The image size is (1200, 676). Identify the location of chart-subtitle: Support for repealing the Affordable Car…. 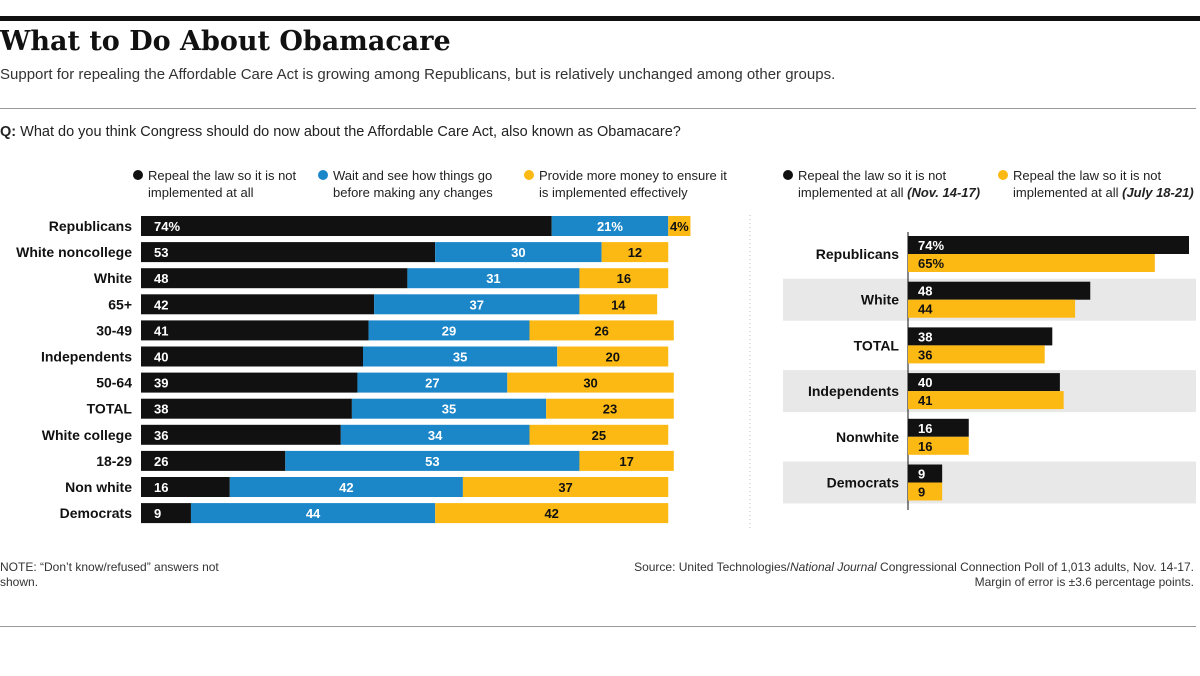
(418, 74).